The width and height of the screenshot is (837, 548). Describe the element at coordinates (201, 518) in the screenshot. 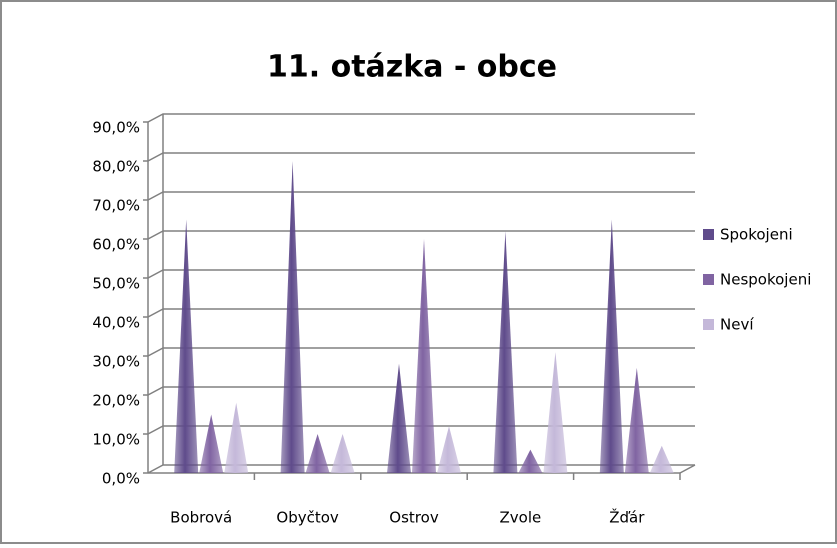

I see `x-tick-label: Bobrová` at that location.